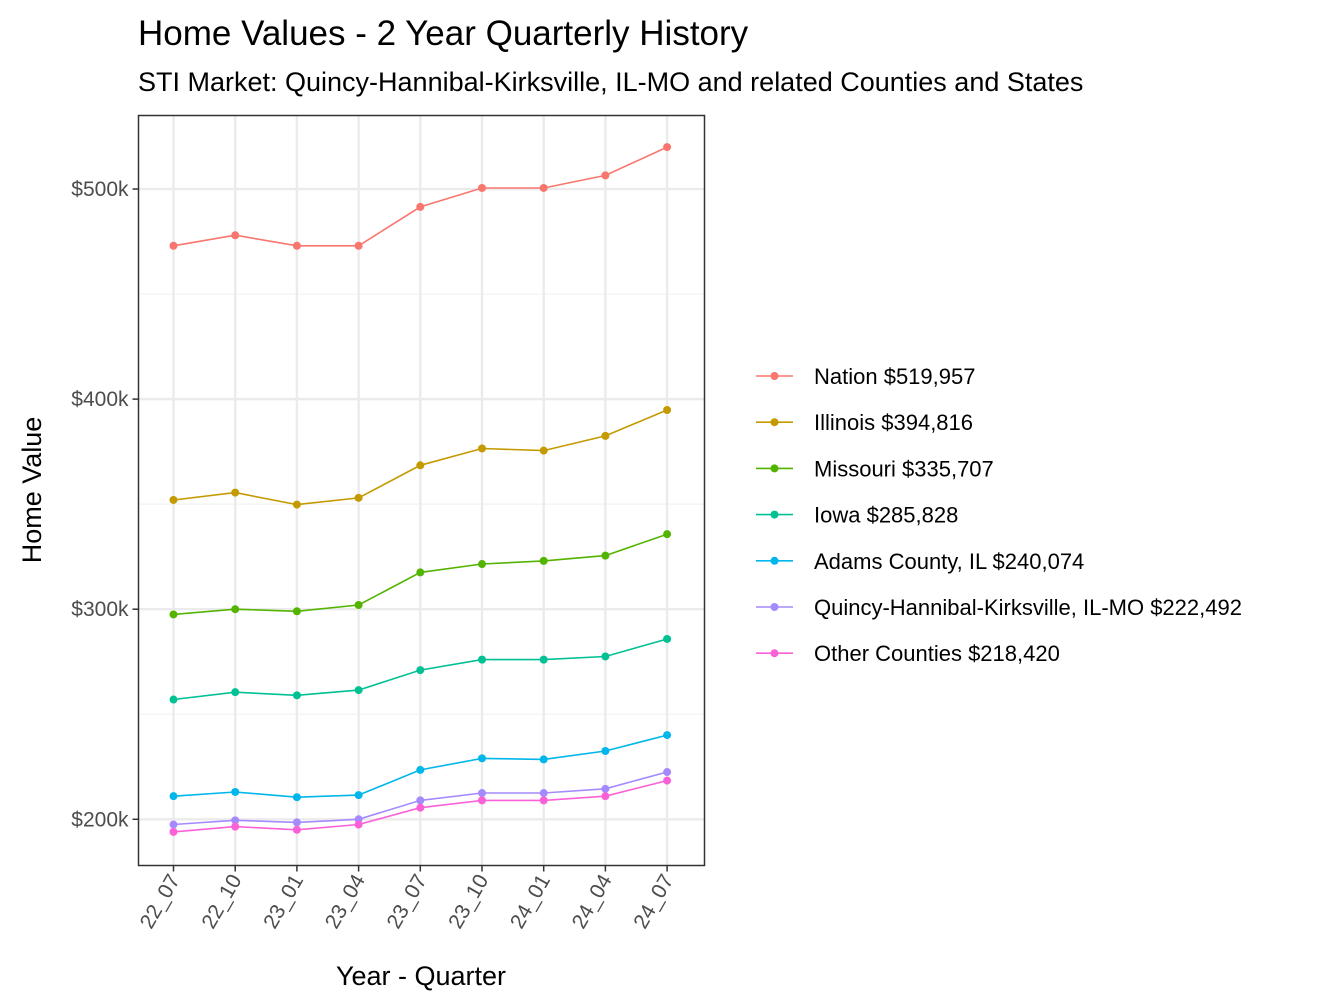 Image resolution: width=1344 pixels, height=1008 pixels. What do you see at coordinates (894, 376) in the screenshot?
I see `legend-label: Nation $519,957` at bounding box center [894, 376].